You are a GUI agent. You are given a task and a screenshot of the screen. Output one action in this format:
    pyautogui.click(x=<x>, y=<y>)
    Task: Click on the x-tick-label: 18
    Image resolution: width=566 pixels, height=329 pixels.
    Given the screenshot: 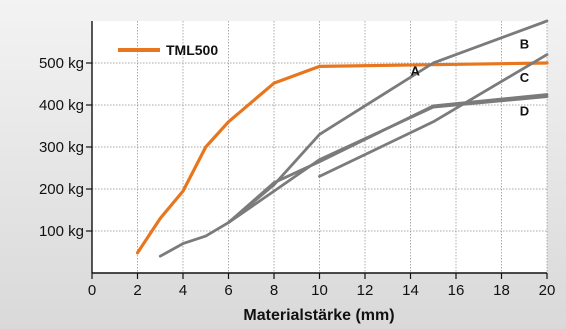 What is the action you would take?
    pyautogui.click(x=501, y=290)
    